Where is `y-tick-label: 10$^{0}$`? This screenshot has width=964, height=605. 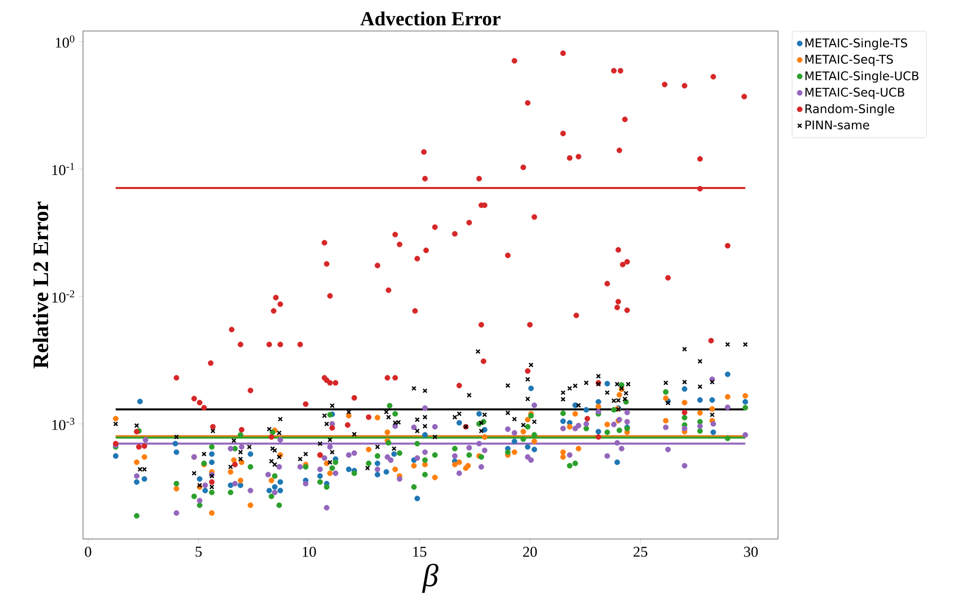 y-tick-label: 10$^{0}$ is located at coordinates (65, 41).